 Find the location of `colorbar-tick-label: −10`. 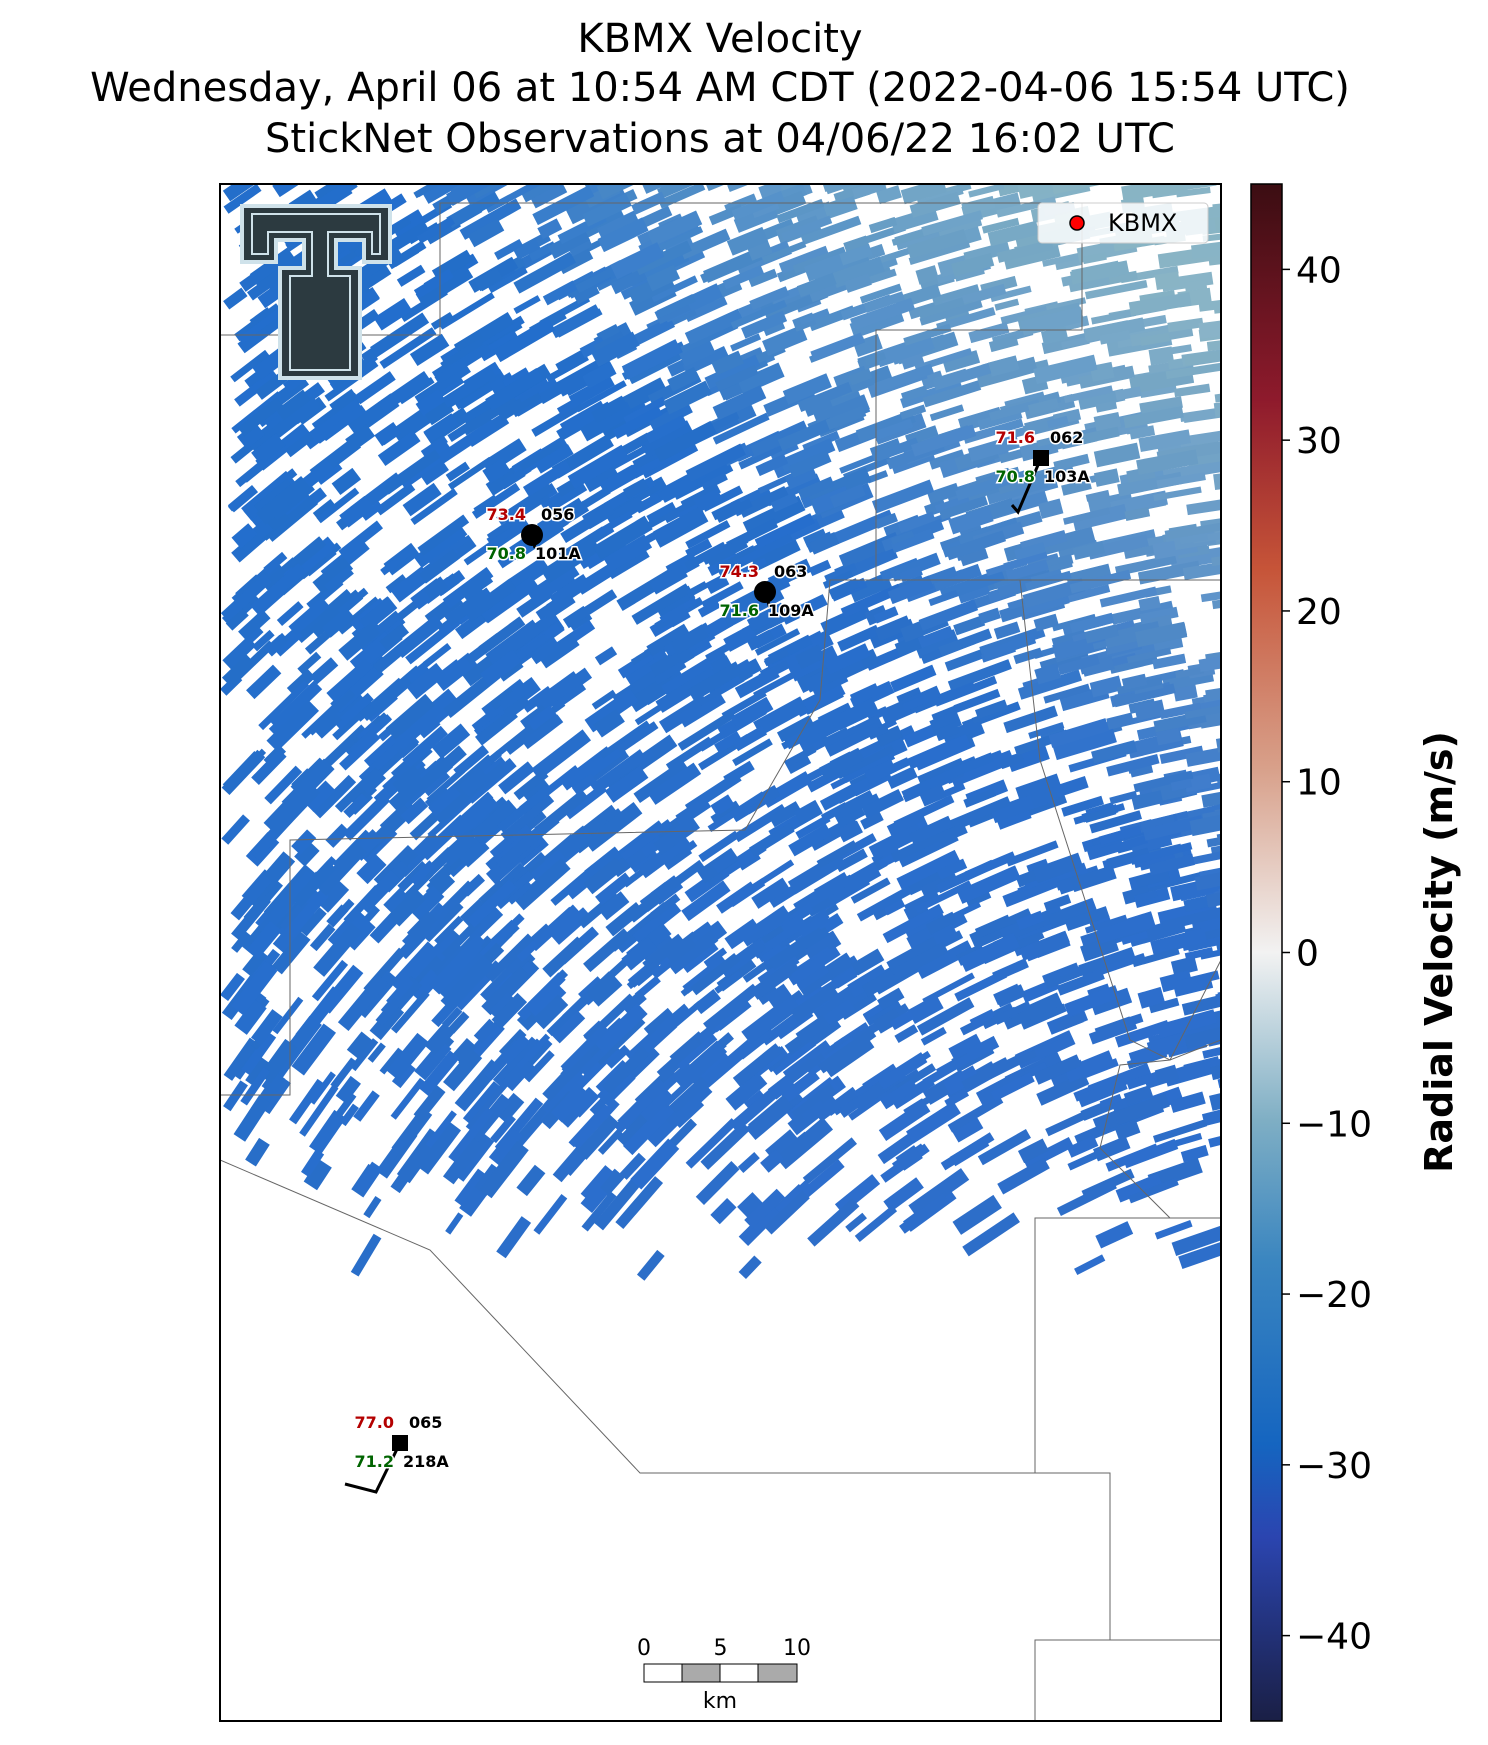

colorbar-tick-label: −10 is located at coordinates (1334, 1124).